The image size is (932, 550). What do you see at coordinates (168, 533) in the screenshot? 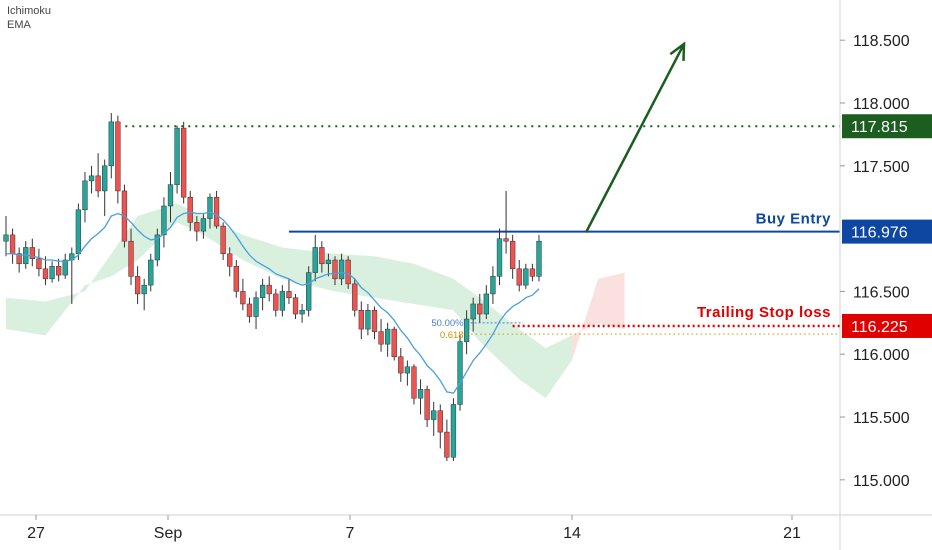
I see `x-tick-label: Sep` at bounding box center [168, 533].